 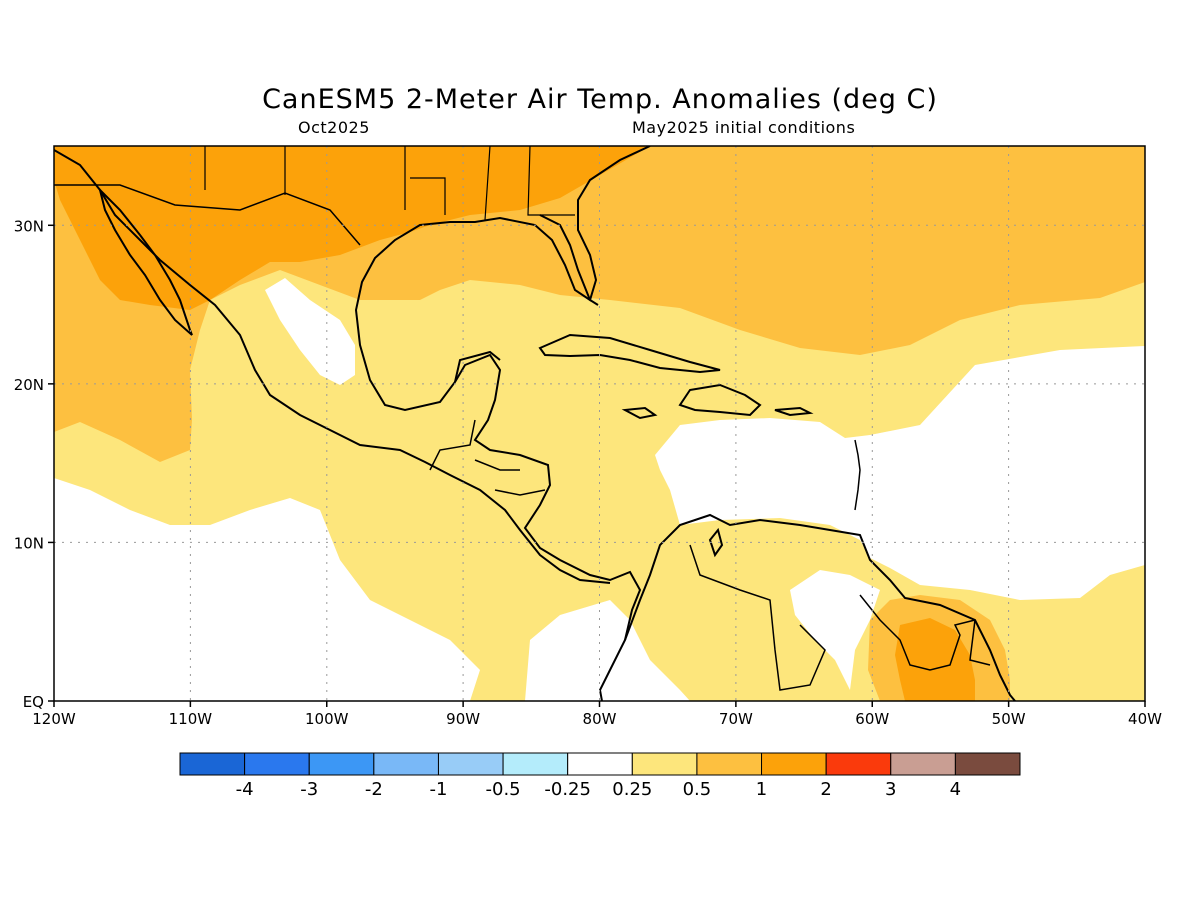 What do you see at coordinates (374, 789) in the screenshot?
I see `colorbar-label: -2` at bounding box center [374, 789].